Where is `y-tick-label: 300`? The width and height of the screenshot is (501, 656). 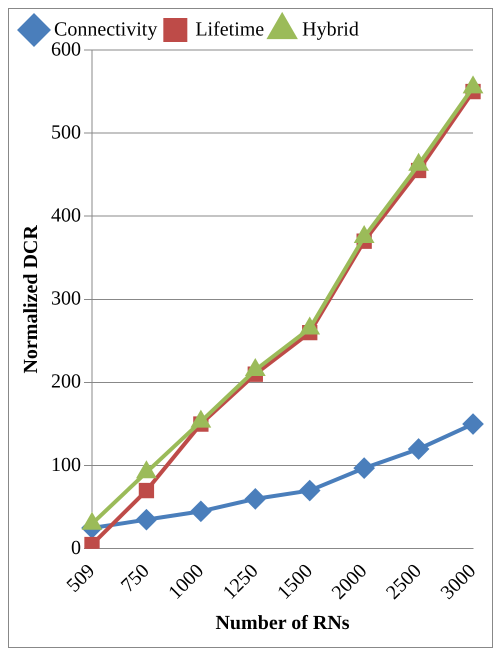
y-tick-label: 300 is located at coordinates (66, 299).